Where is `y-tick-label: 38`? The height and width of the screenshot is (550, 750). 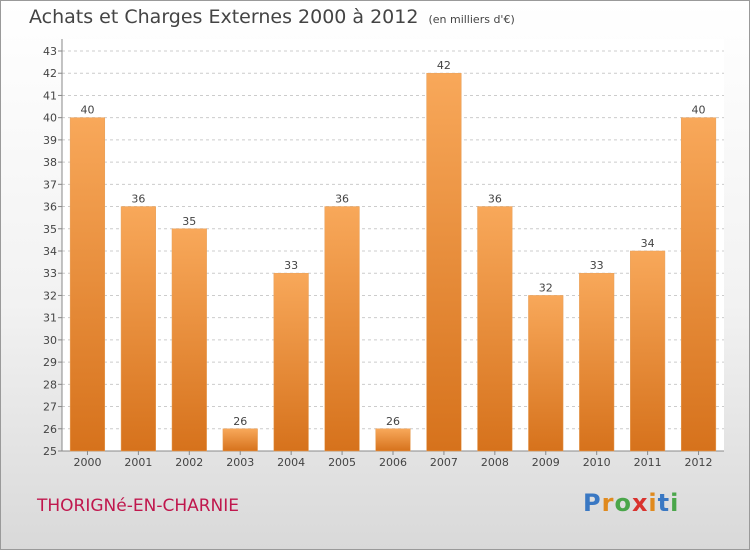 y-tick-label: 38 is located at coordinates (50, 162).